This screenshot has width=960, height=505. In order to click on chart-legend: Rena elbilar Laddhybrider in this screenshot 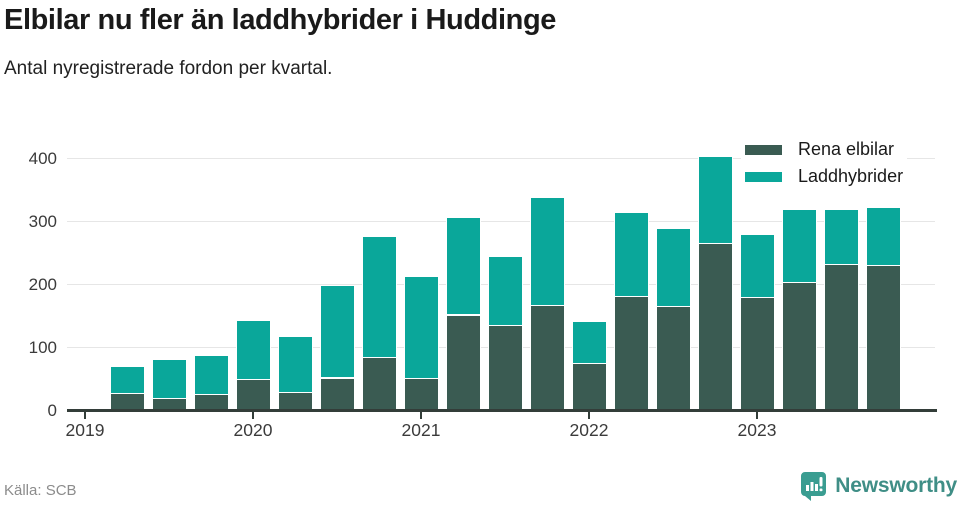, I will do `click(824, 163)`.